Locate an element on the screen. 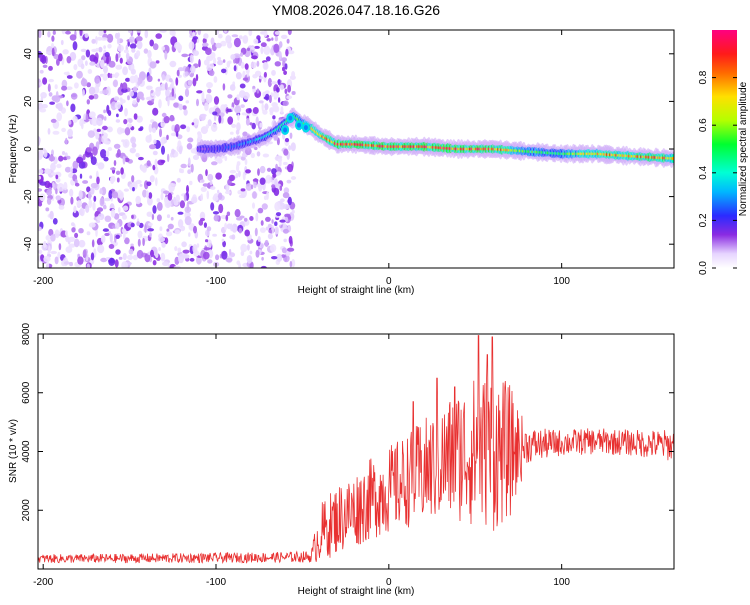  x-tick-label: 0 is located at coordinates (389, 582).